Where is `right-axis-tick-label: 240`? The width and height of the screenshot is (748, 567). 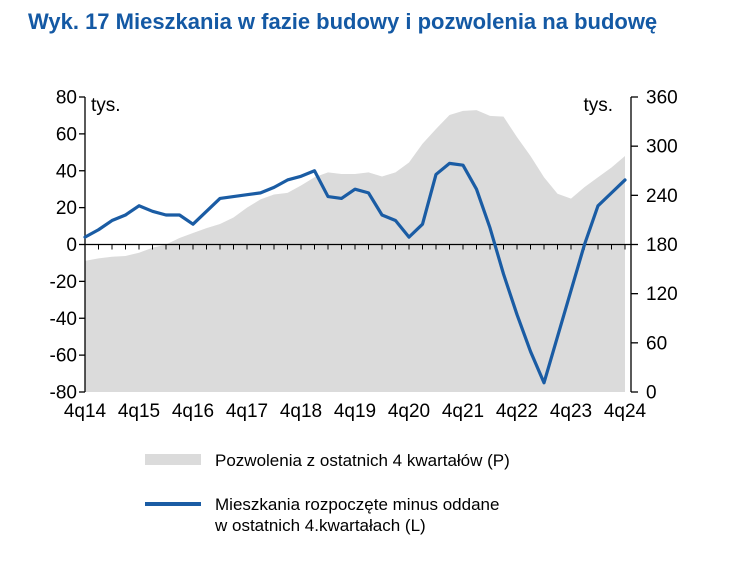 right-axis-tick-label: 240 is located at coordinates (662, 196).